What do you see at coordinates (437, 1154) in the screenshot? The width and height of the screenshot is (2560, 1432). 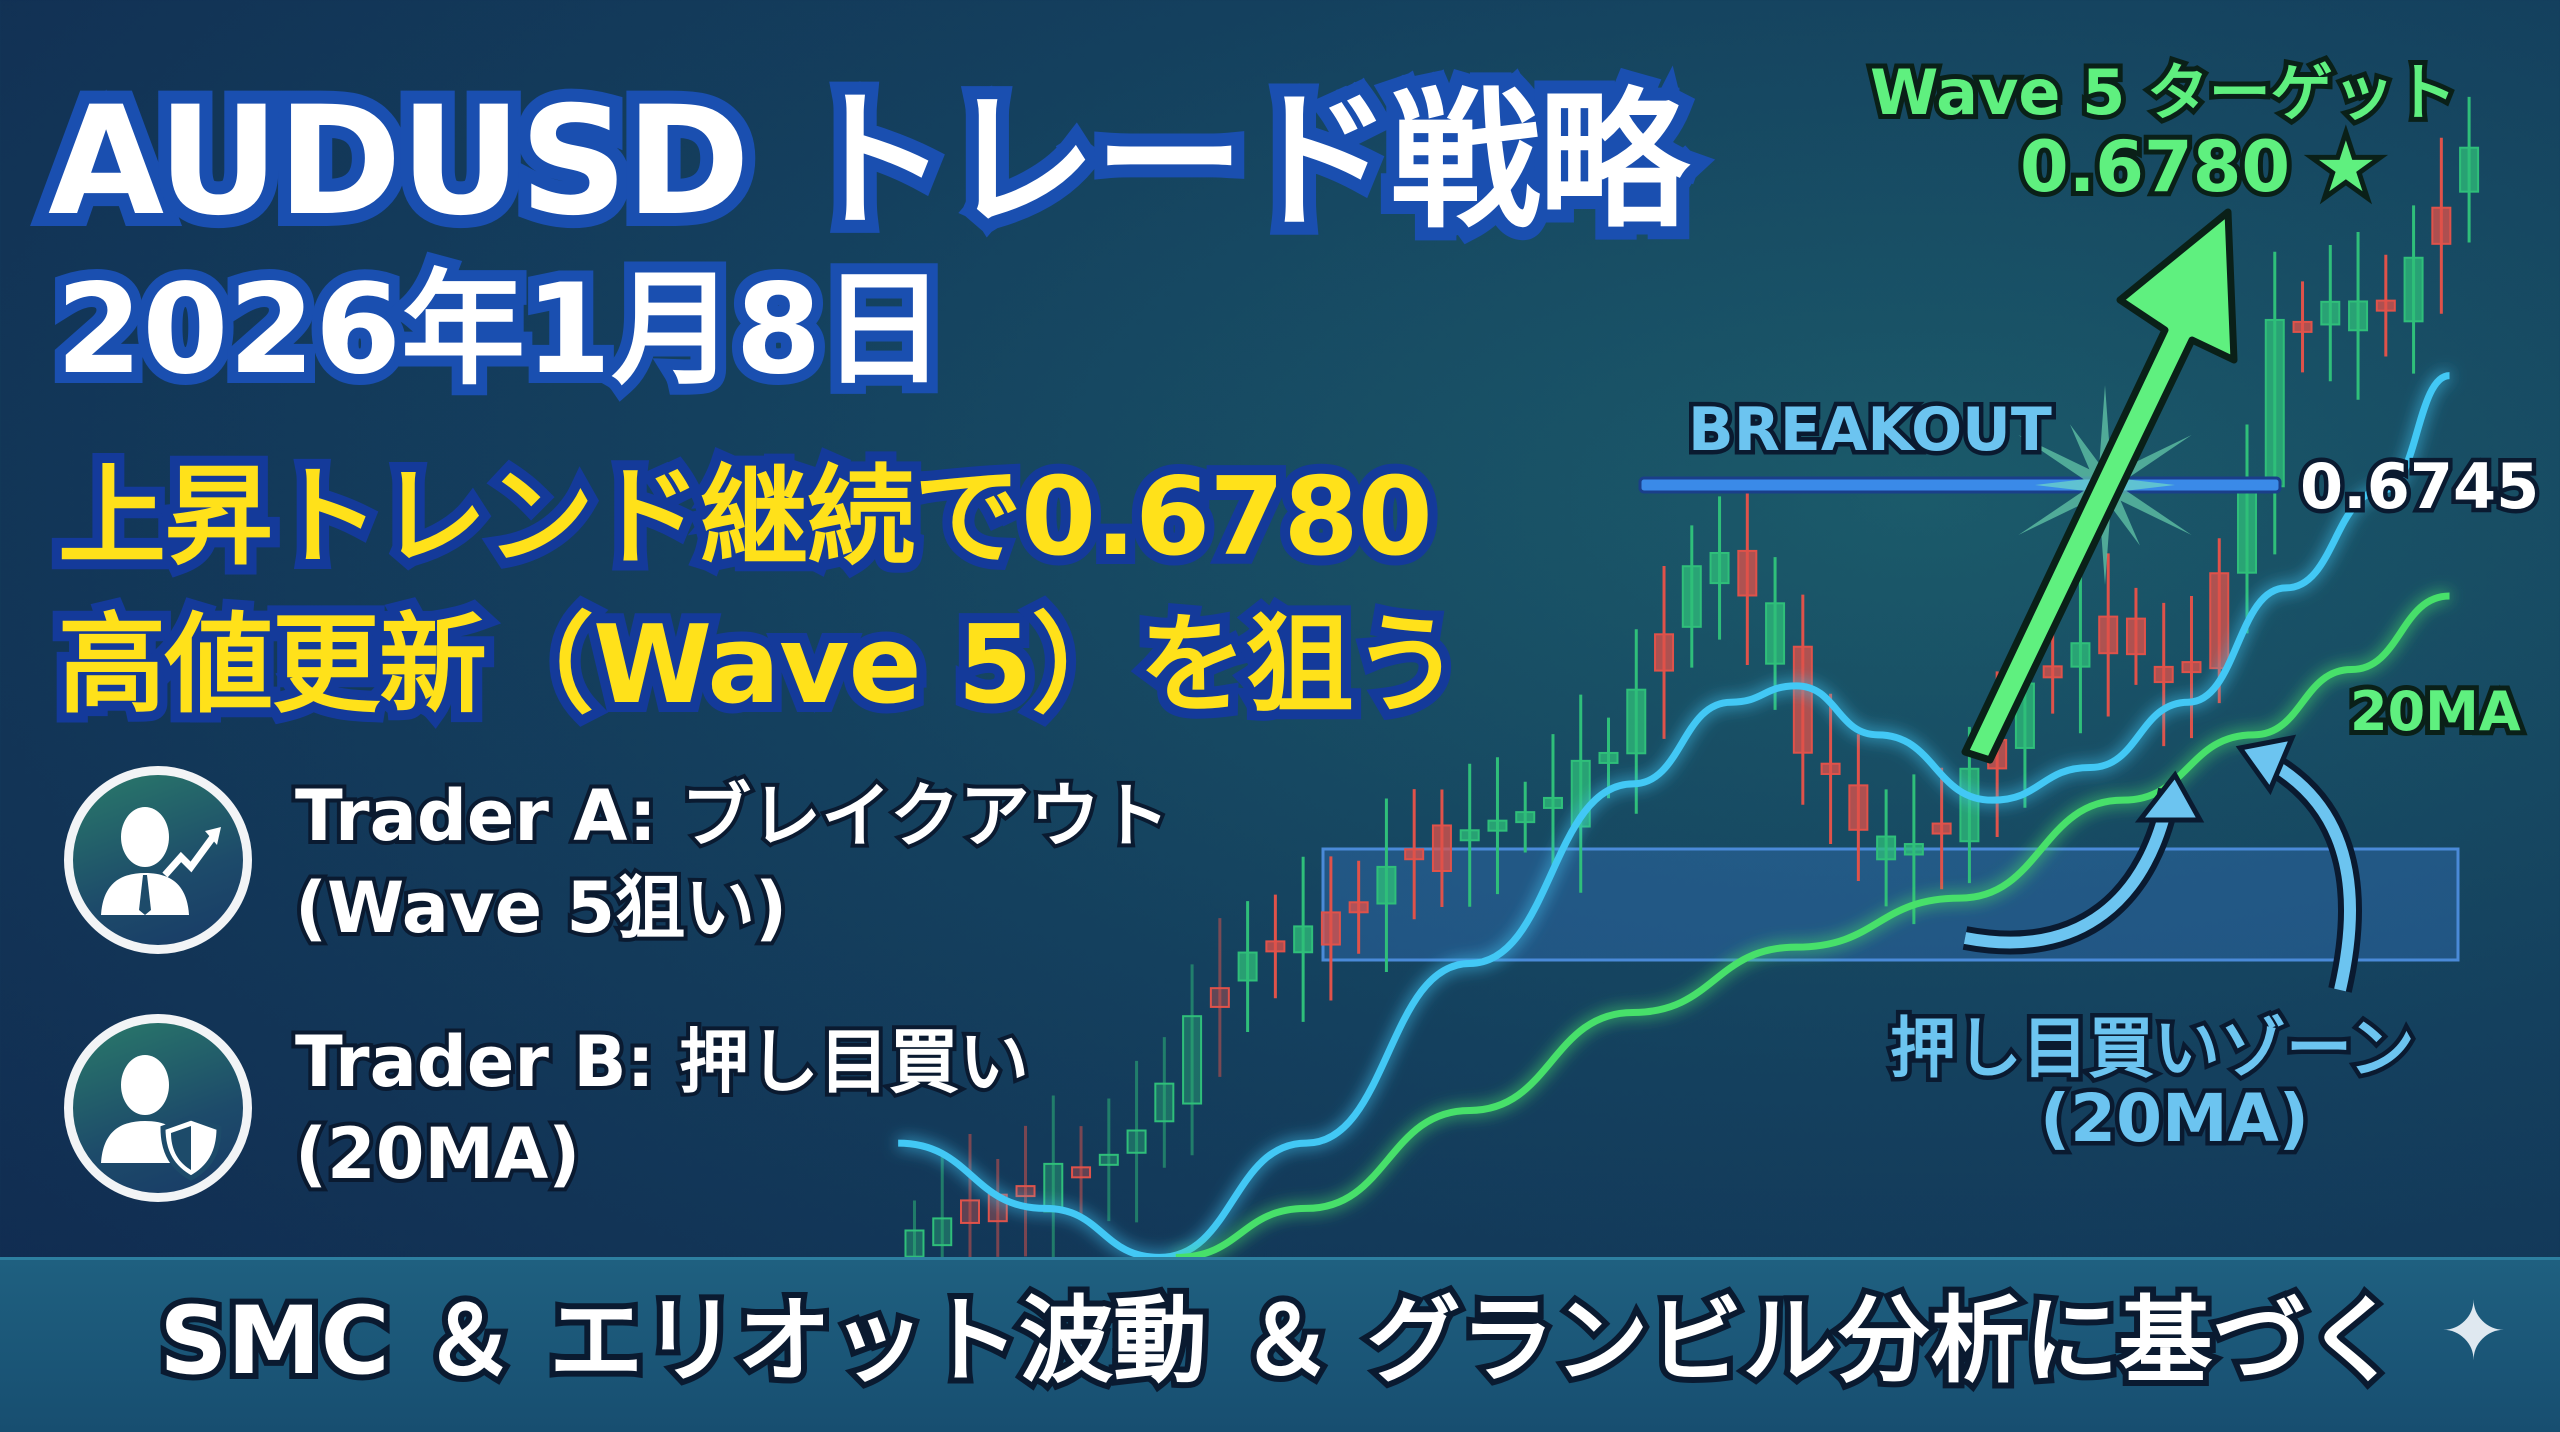 I see `trader-b-line-2: (20MA)` at bounding box center [437, 1154].